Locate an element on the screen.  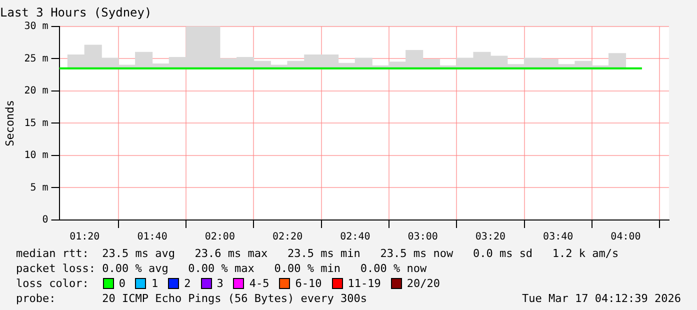
text: probe: 20 ICMP Echo Pings (56 Bytes) every 300s is located at coordinates (191, 298).